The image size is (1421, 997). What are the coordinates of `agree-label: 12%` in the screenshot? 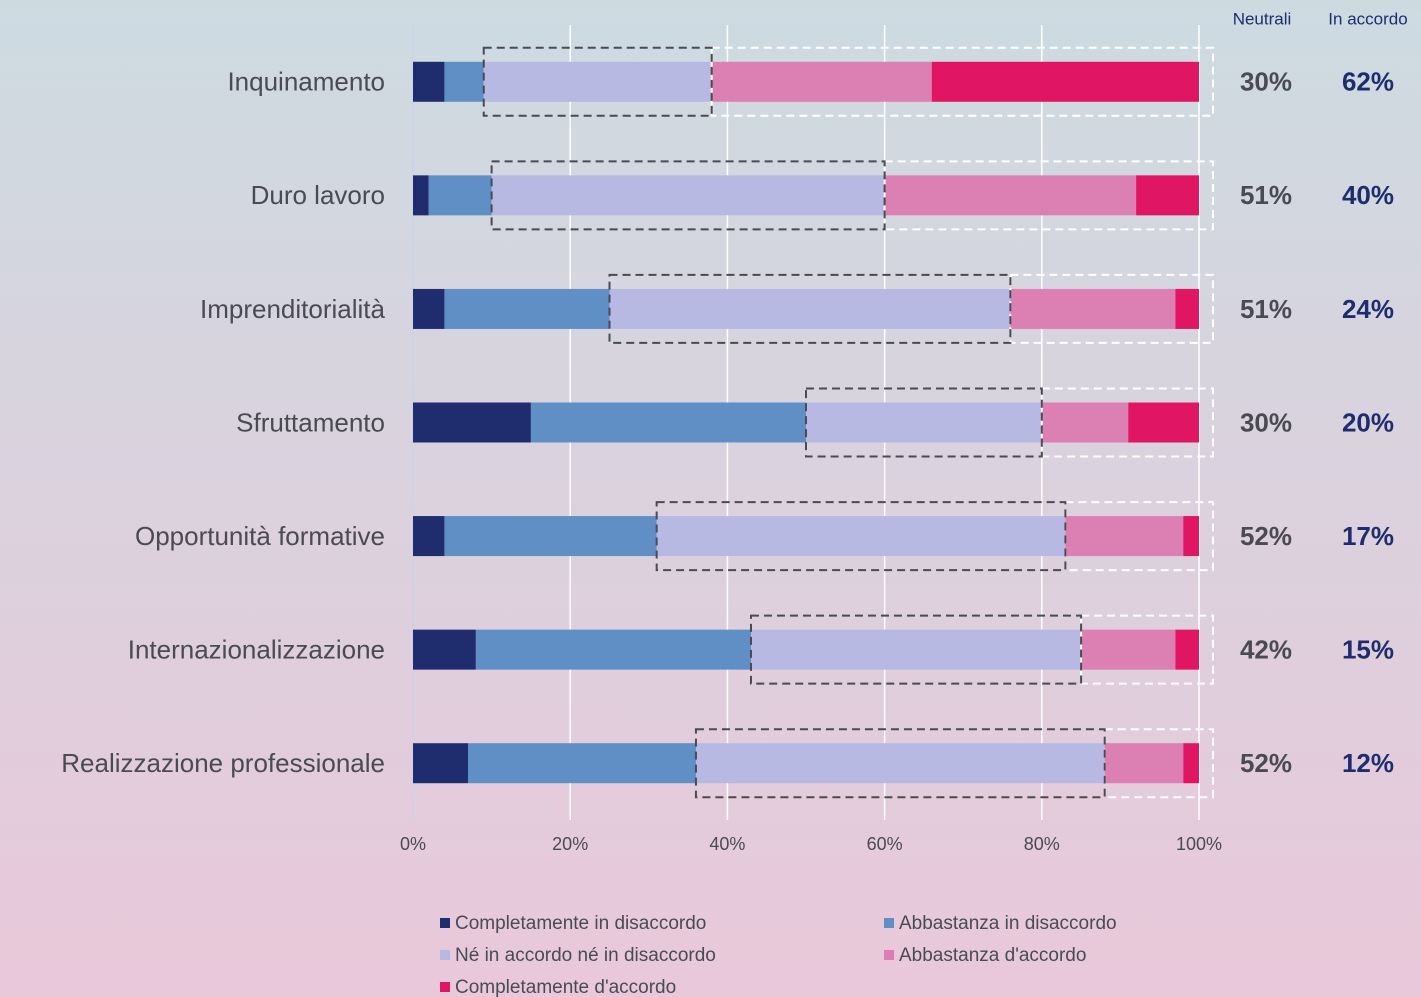 It's located at (1368, 763).